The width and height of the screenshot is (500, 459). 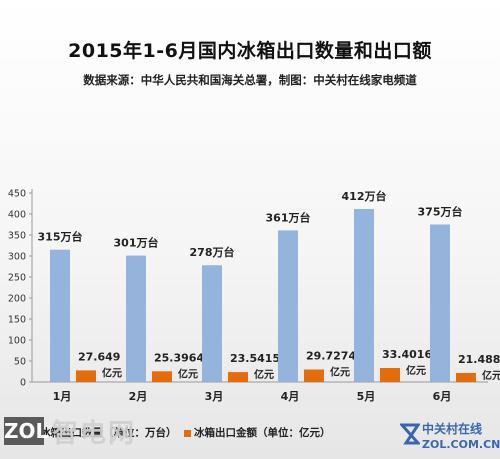 I want to click on data-label-quantity: 361万台, so click(x=288, y=217).